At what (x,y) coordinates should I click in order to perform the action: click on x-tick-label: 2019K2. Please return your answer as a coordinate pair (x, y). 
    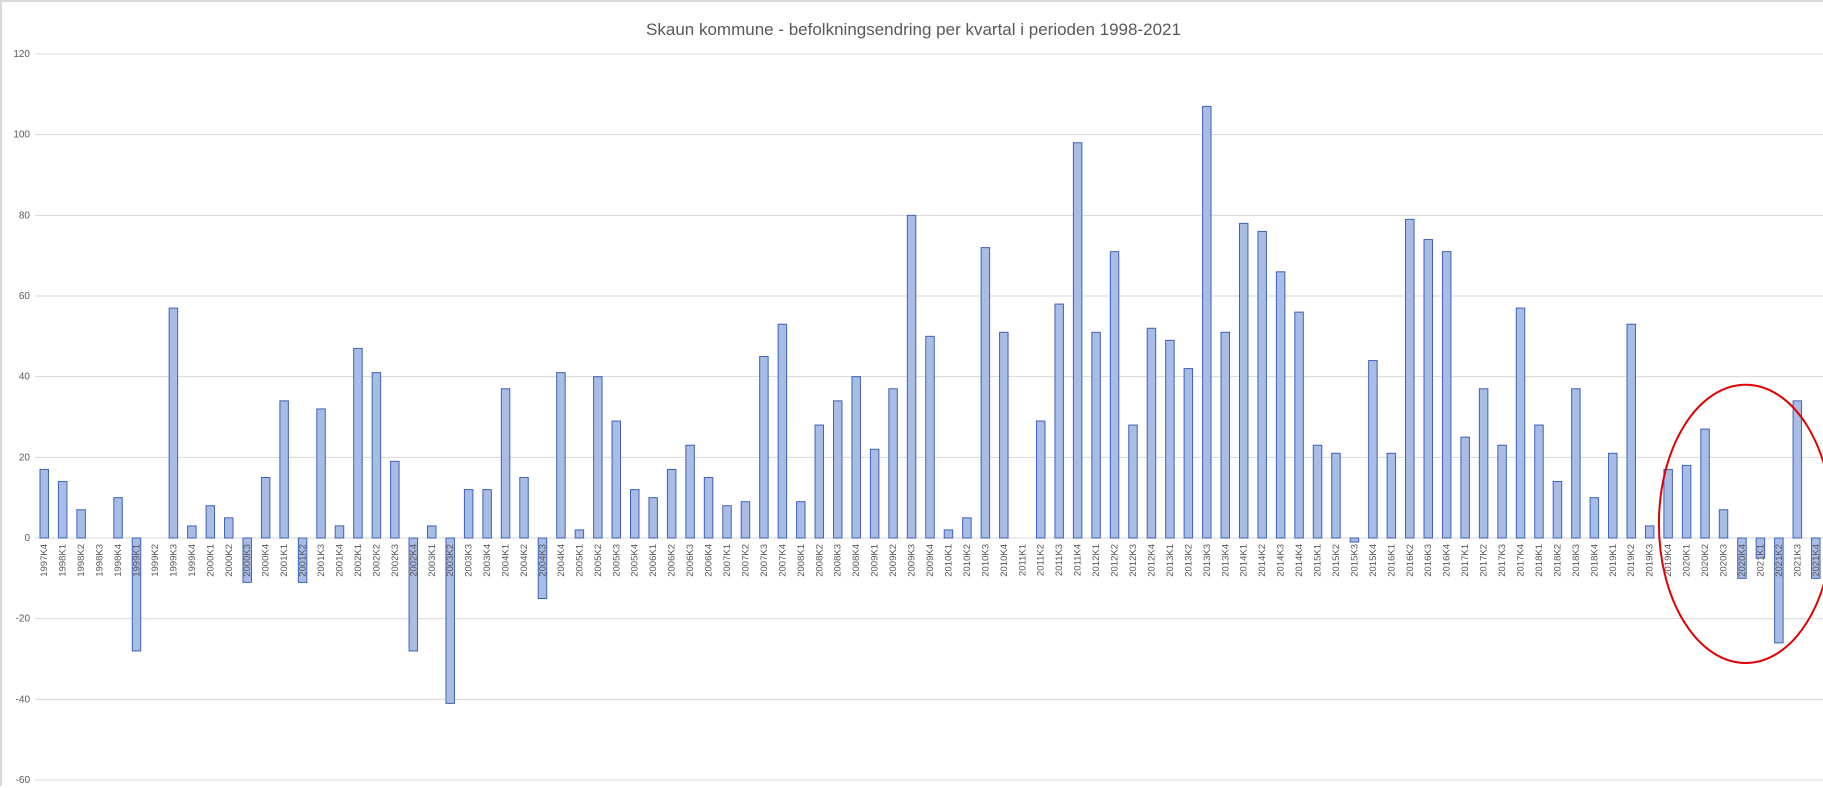
    Looking at the image, I should click on (1631, 560).